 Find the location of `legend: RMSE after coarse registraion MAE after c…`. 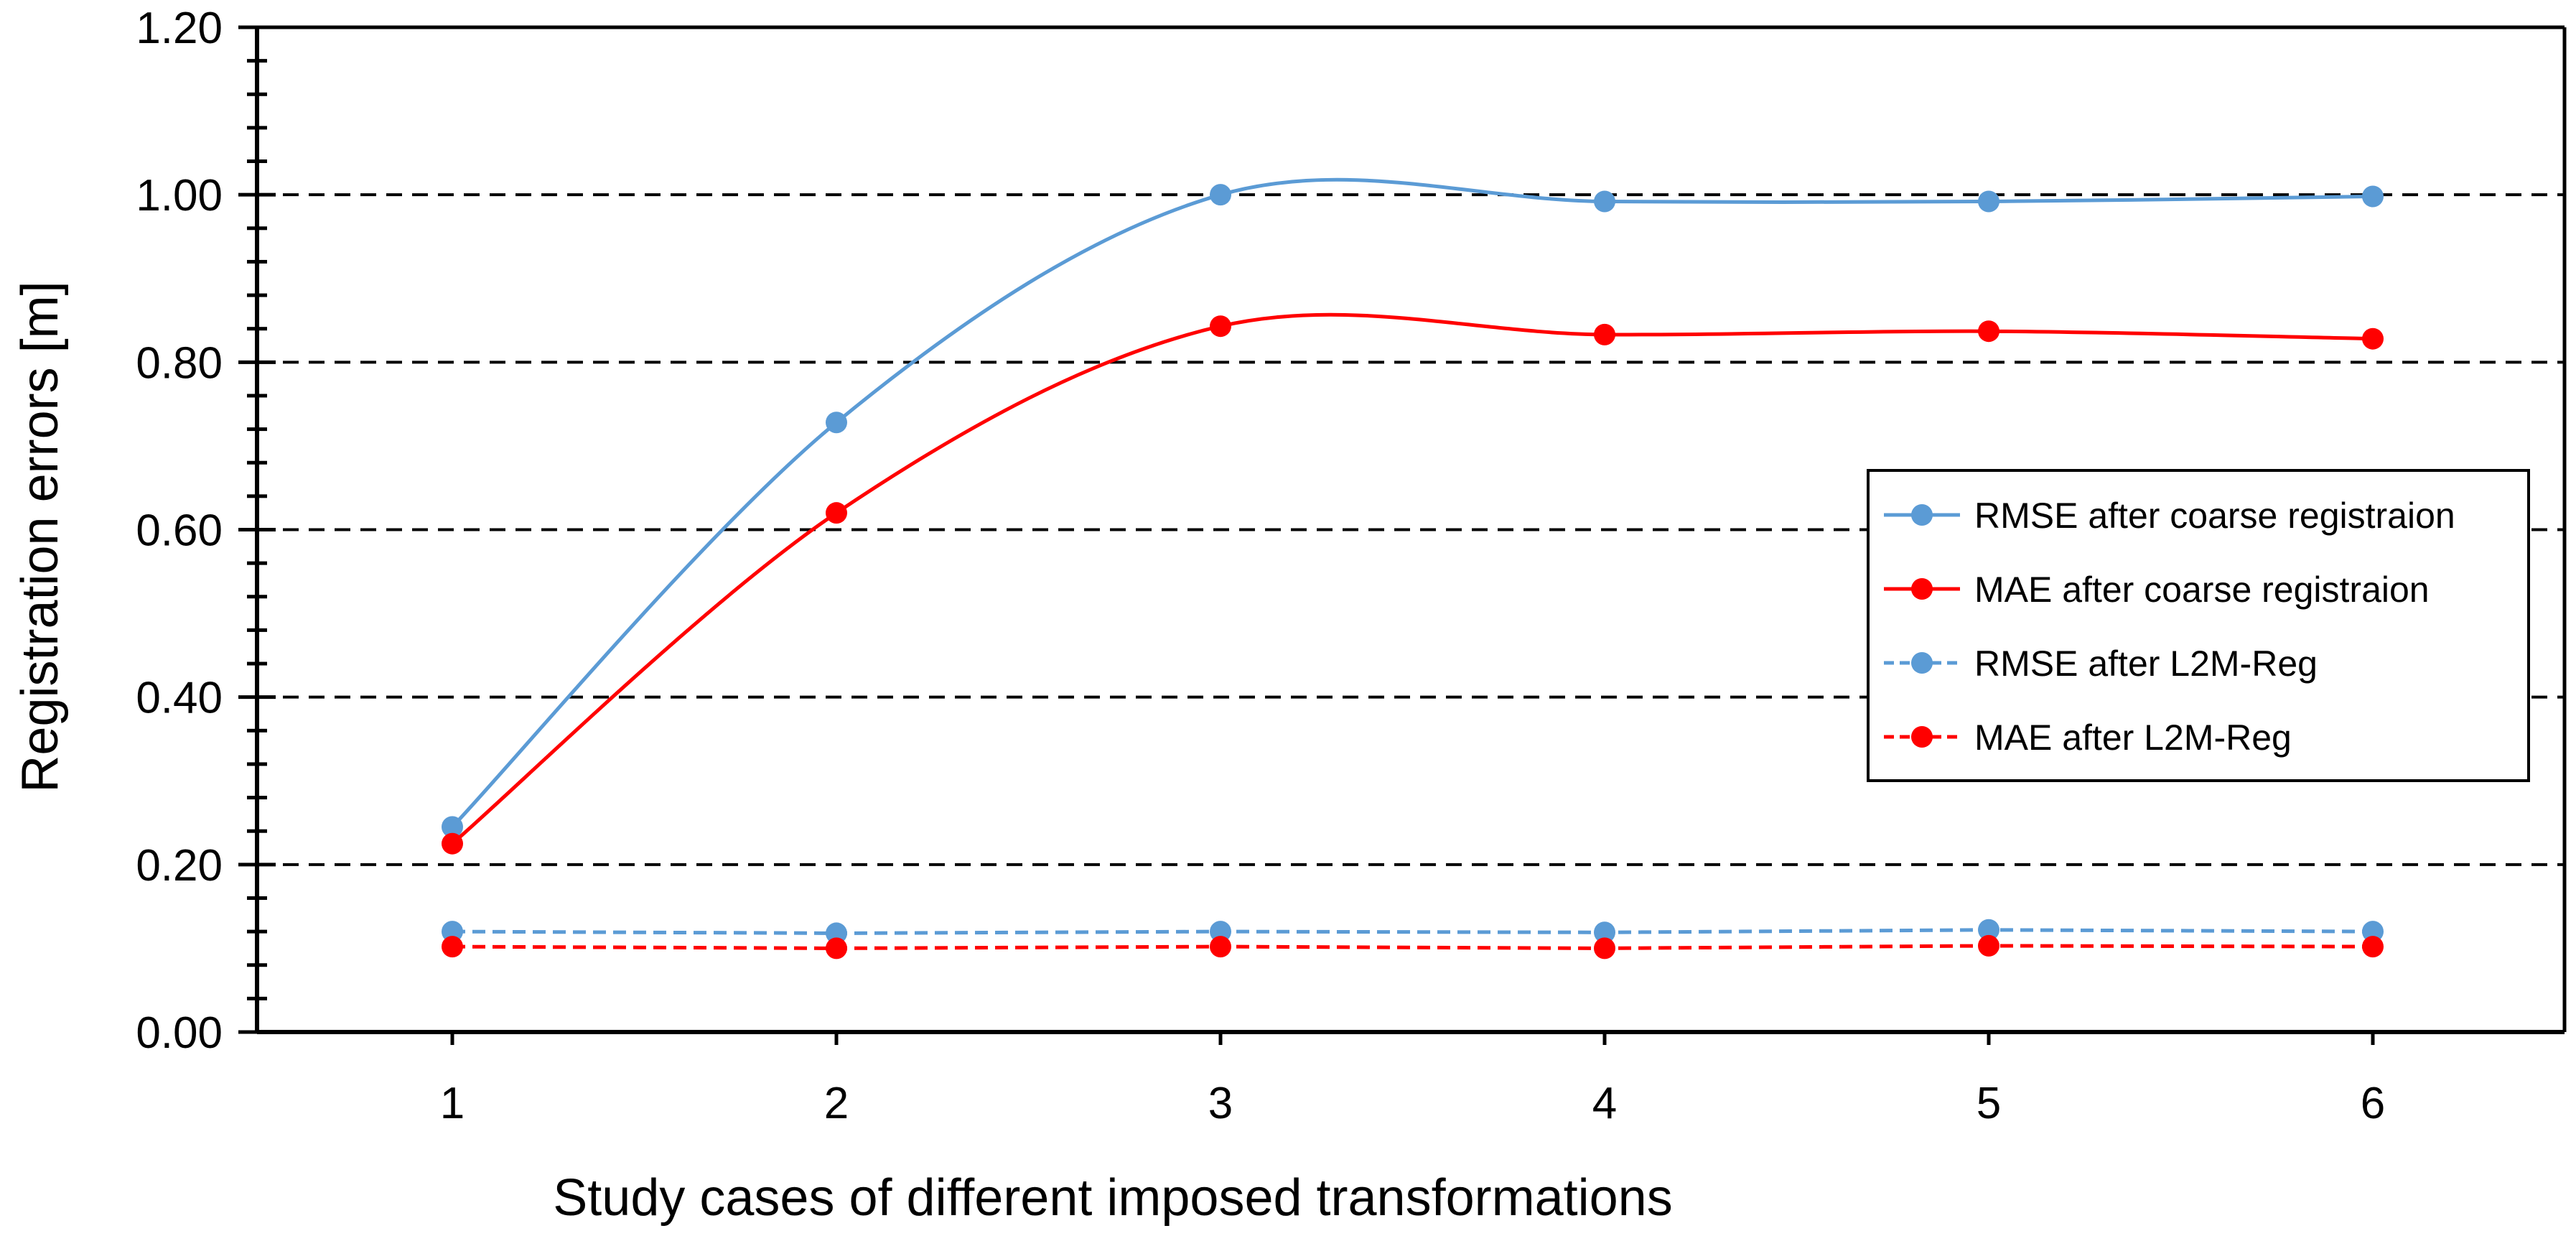

legend: RMSE after coarse registraion MAE after c… is located at coordinates (2198, 625).